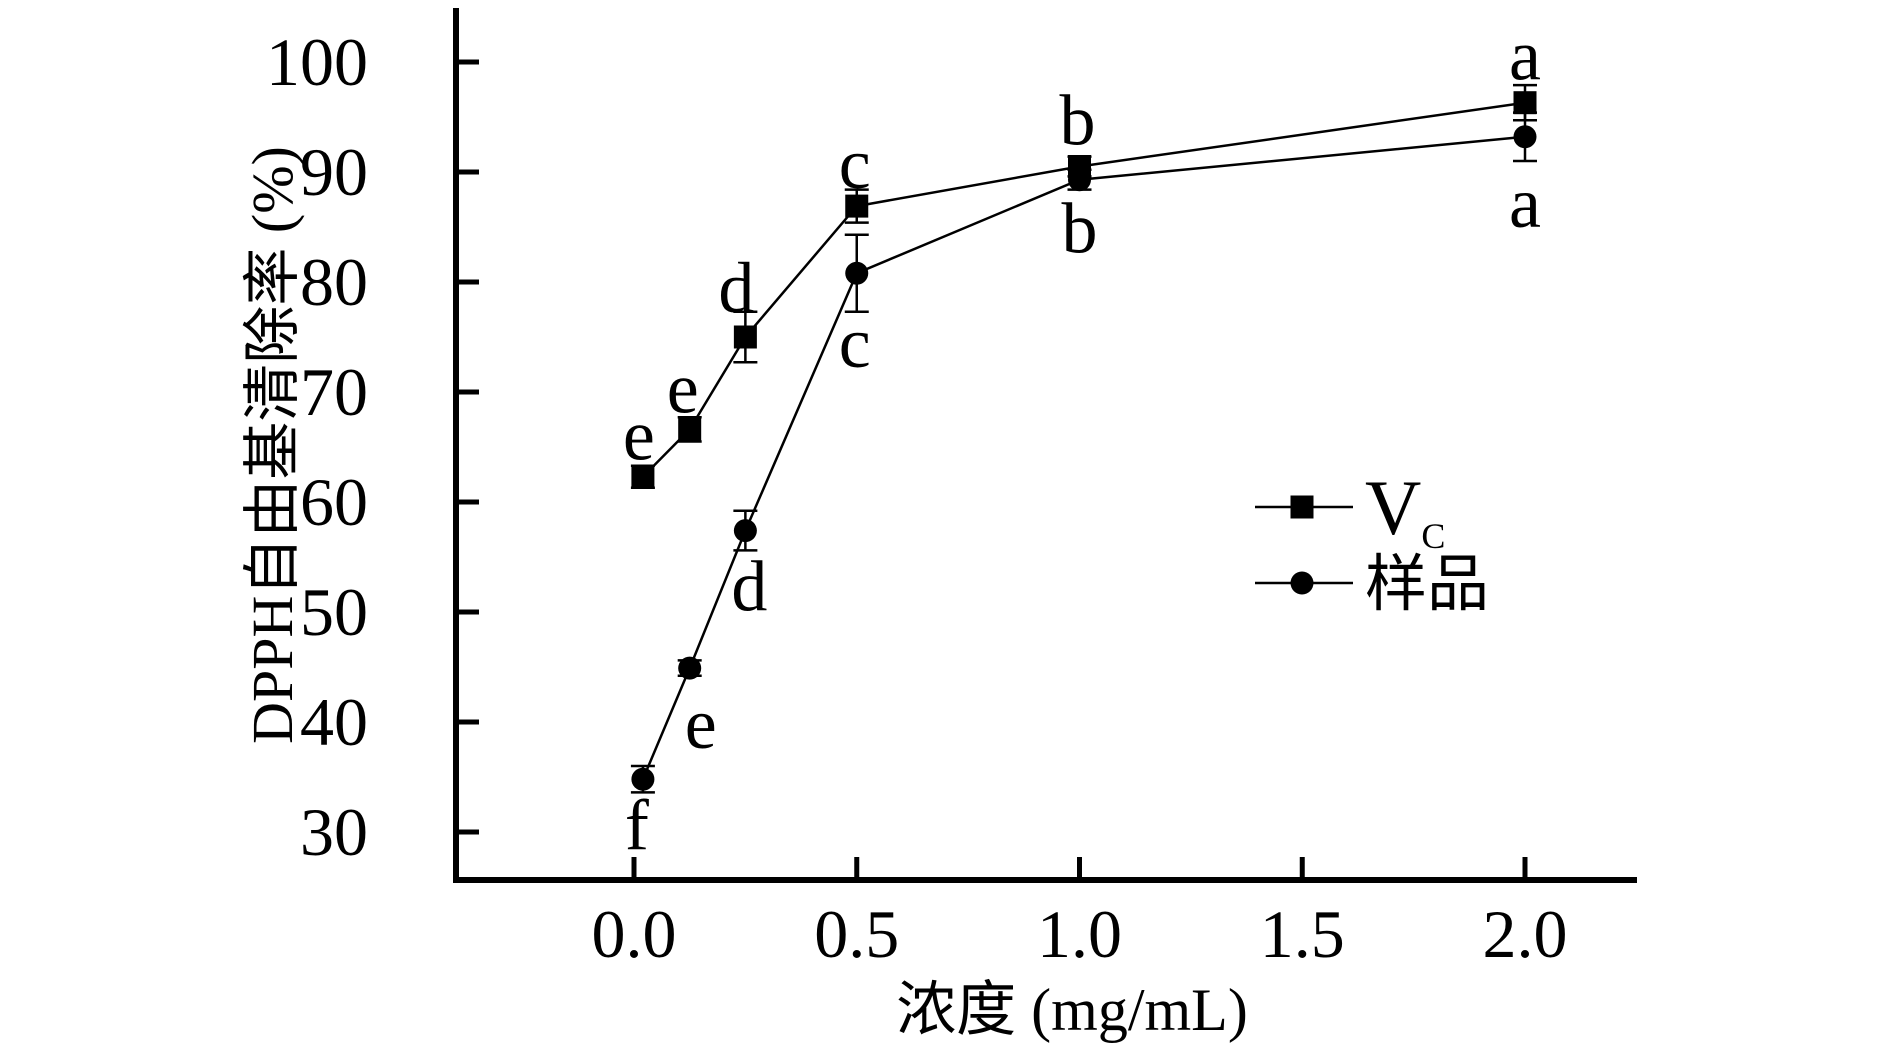 This screenshot has height=1054, width=1890. I want to click on y-tick-label: 60, so click(334, 502).